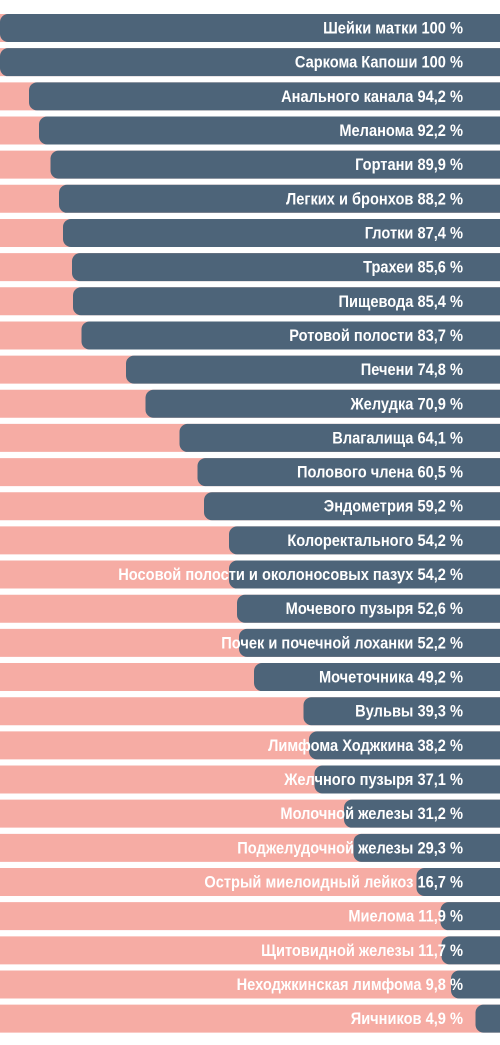  Describe the element at coordinates (380, 472) in the screenshot. I see `bar-label: Полового члена 60,5 %` at that location.